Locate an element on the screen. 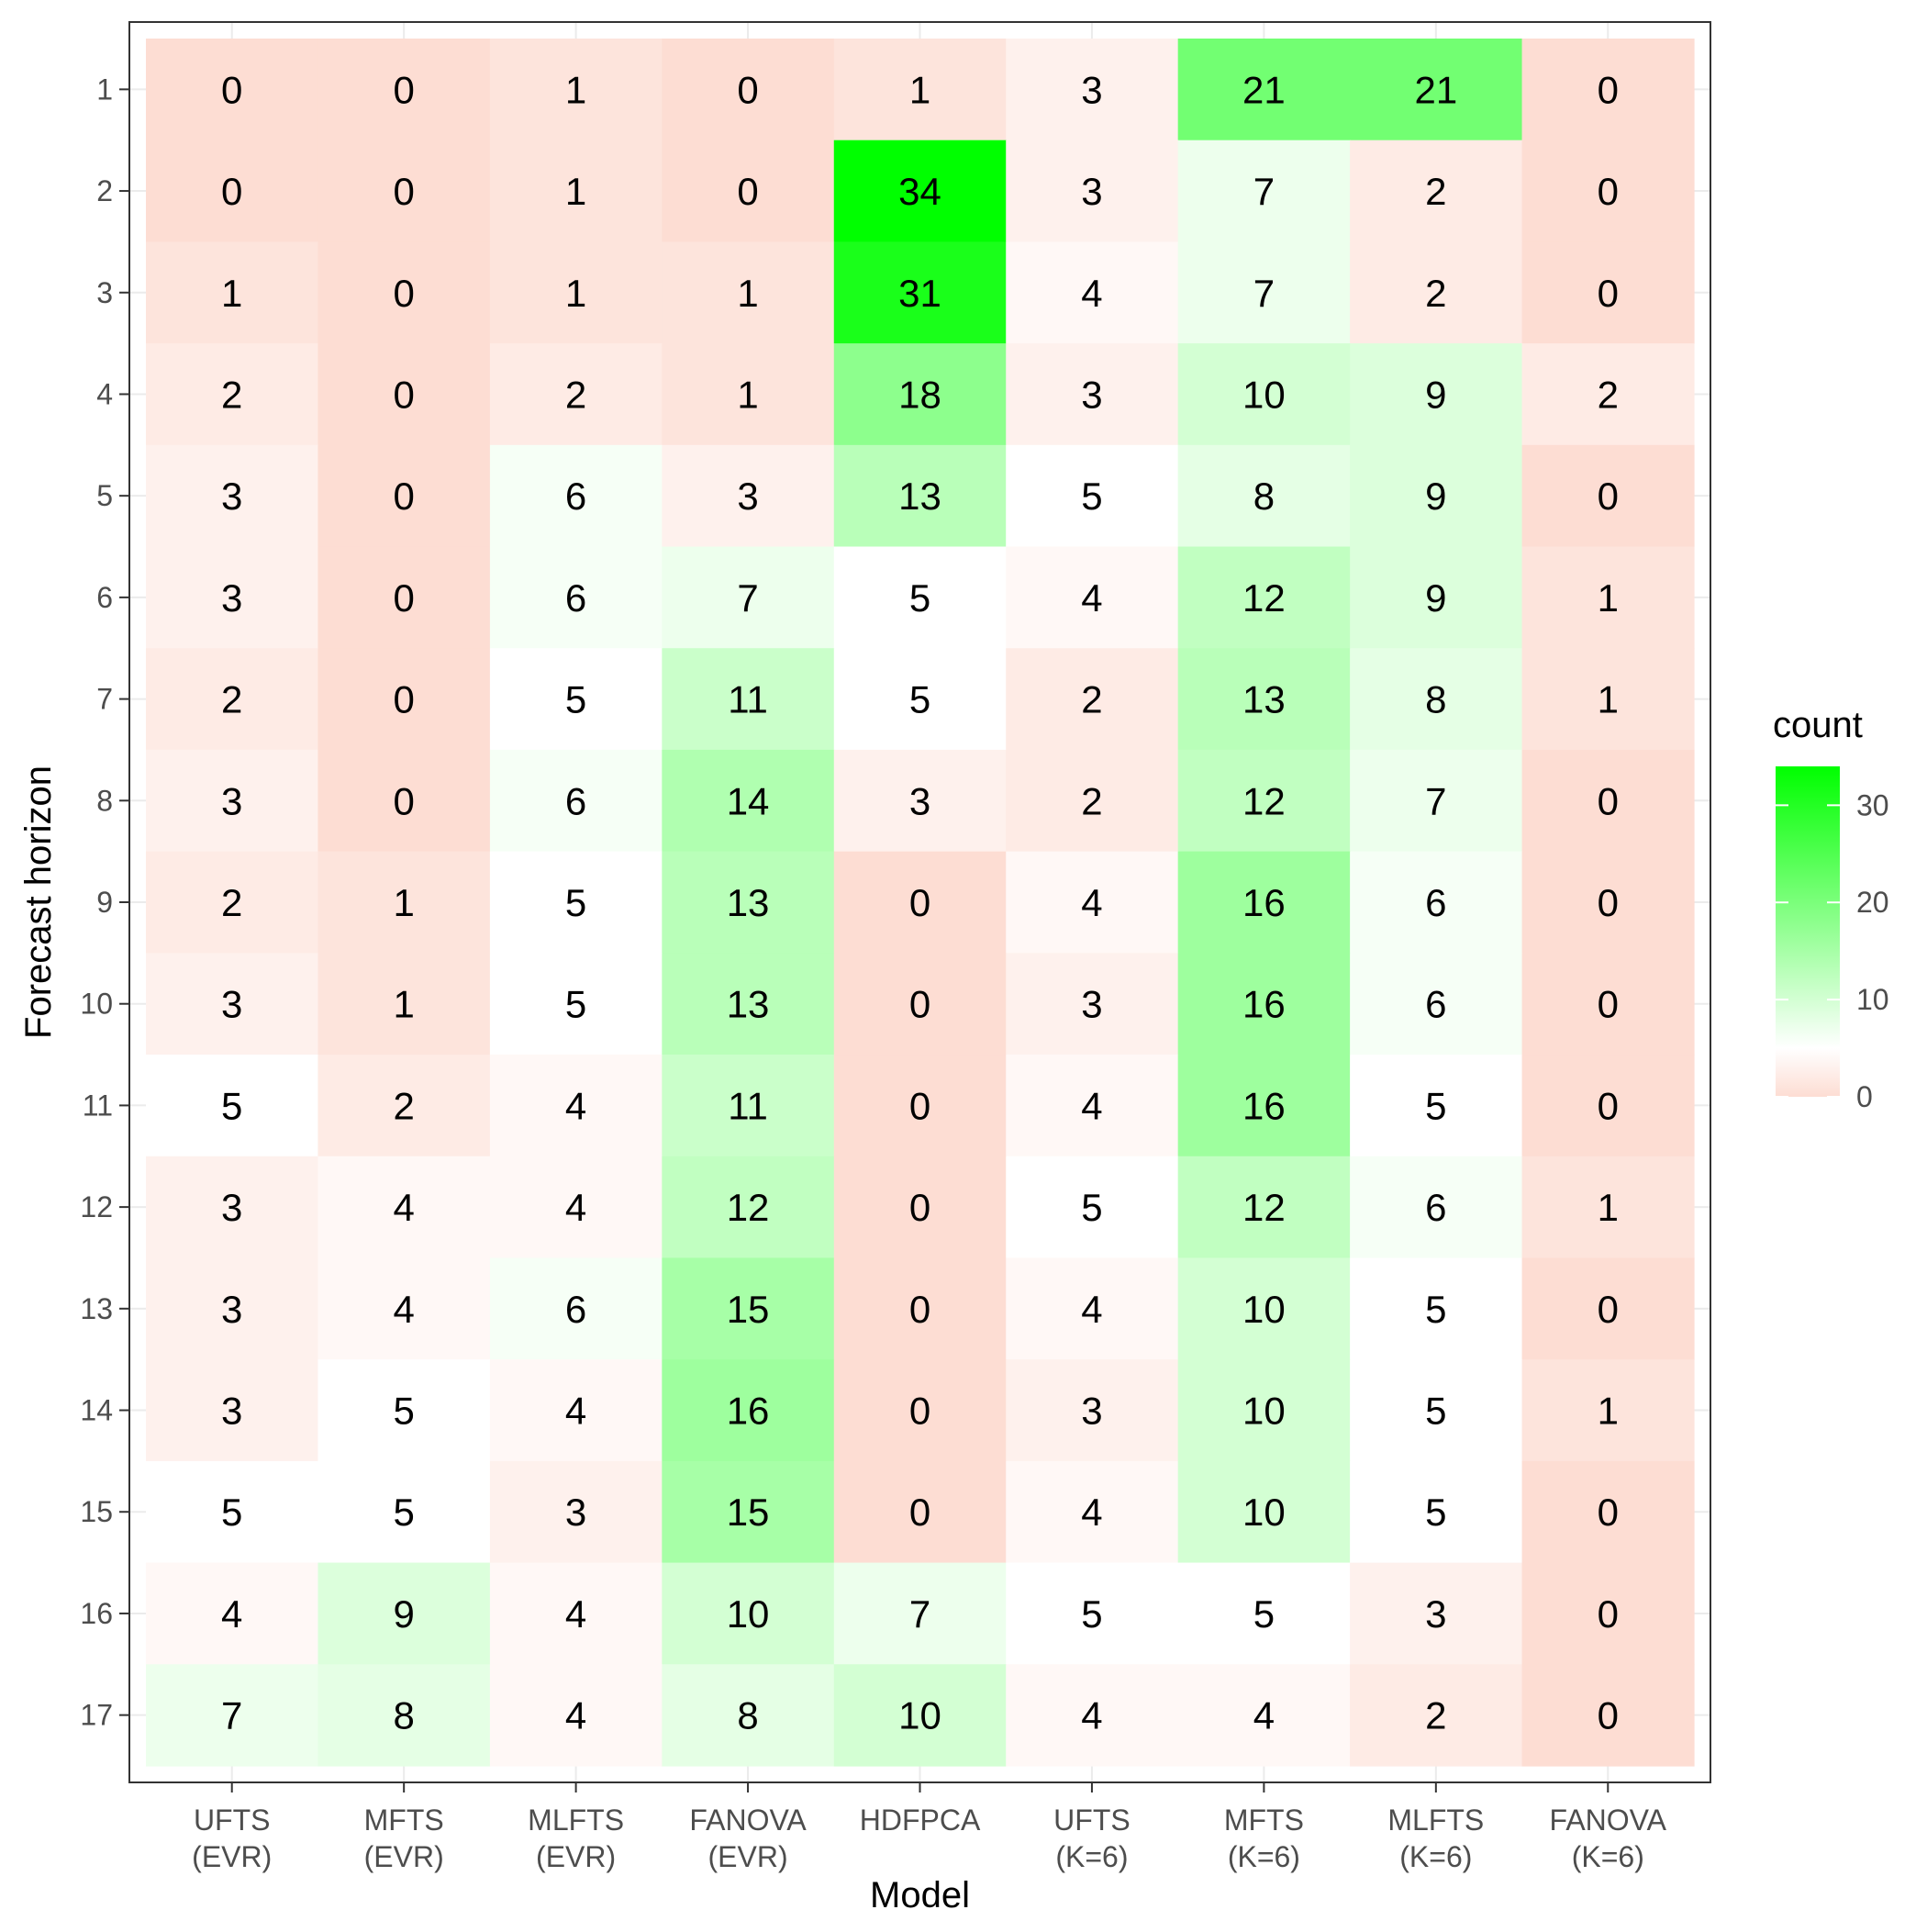 The width and height of the screenshot is (1927, 1932). cell-label: 9 is located at coordinates (1435, 598).